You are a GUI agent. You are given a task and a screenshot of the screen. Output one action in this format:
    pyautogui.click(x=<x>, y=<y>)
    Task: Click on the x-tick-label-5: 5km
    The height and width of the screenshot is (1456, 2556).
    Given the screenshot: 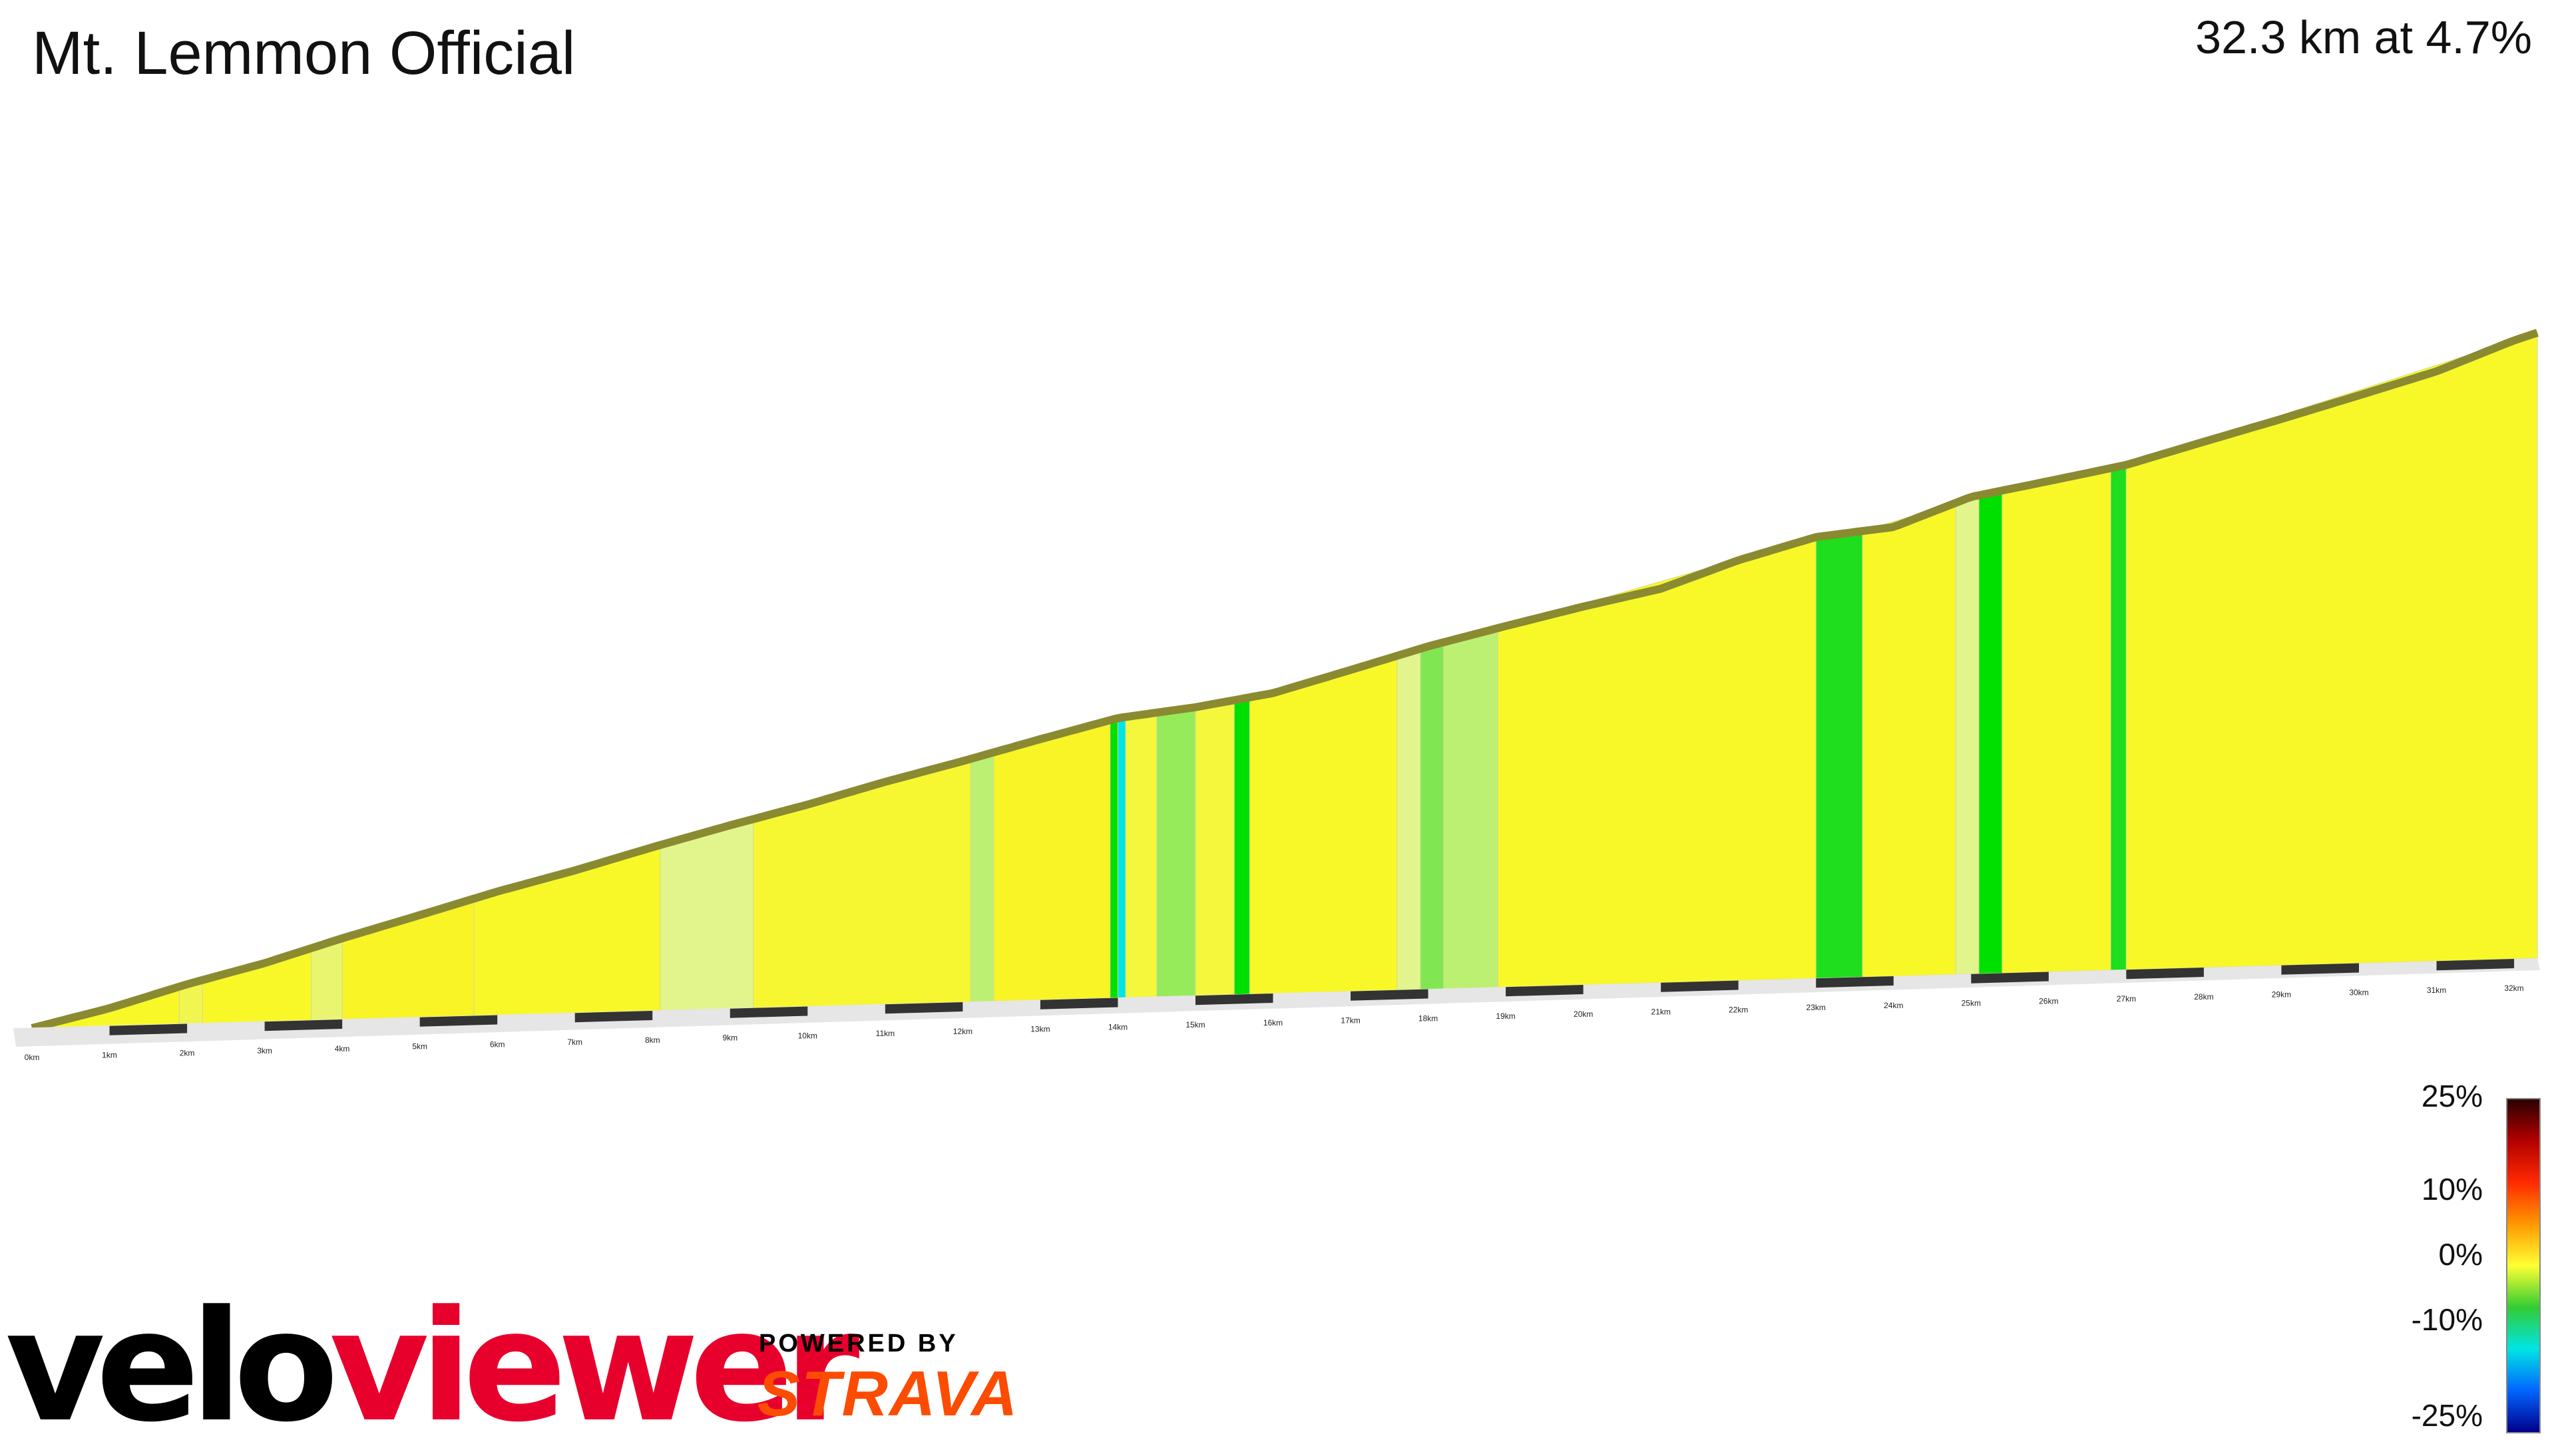 What is the action you would take?
    pyautogui.click(x=419, y=1046)
    